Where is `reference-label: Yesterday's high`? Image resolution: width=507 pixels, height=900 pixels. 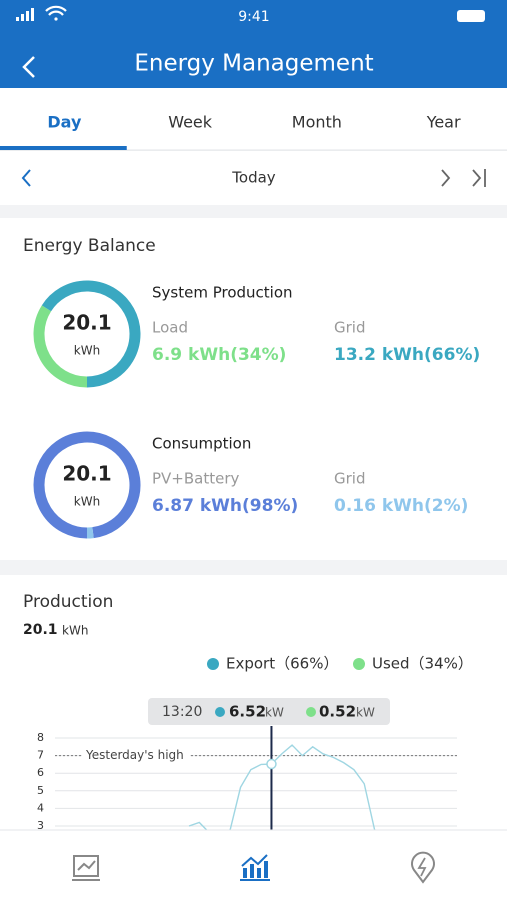 reference-label: Yesterday's high is located at coordinates (134, 755).